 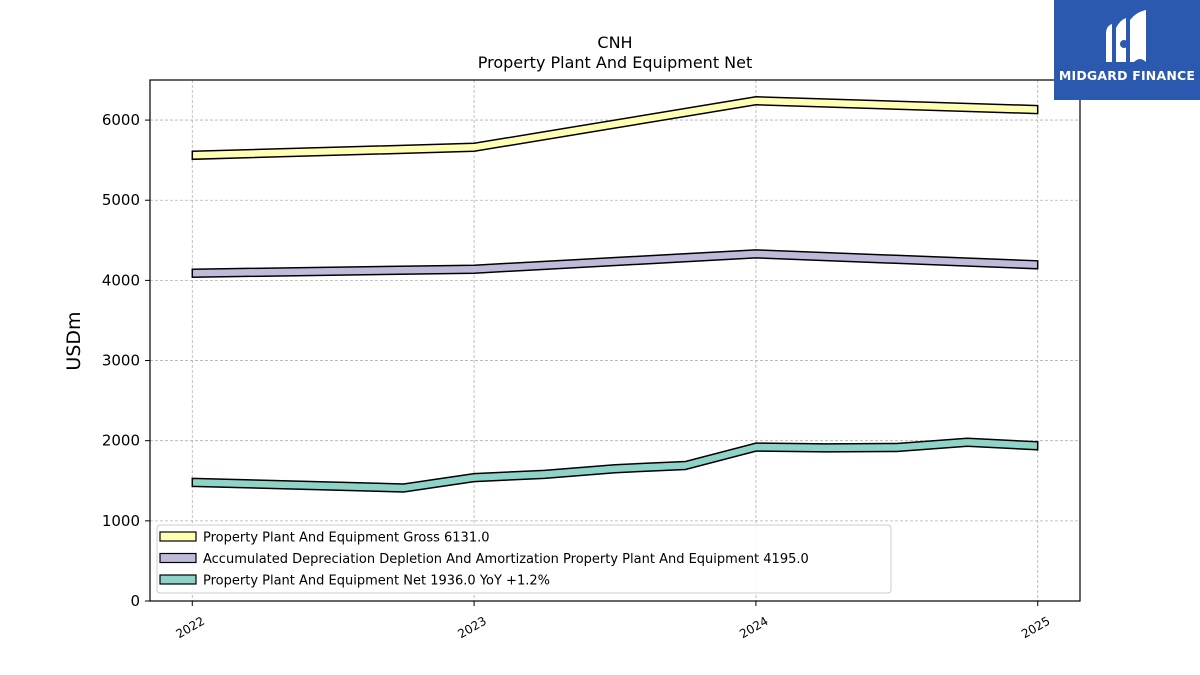 I want to click on midgard-m-logo-icon, so click(x=1126, y=36).